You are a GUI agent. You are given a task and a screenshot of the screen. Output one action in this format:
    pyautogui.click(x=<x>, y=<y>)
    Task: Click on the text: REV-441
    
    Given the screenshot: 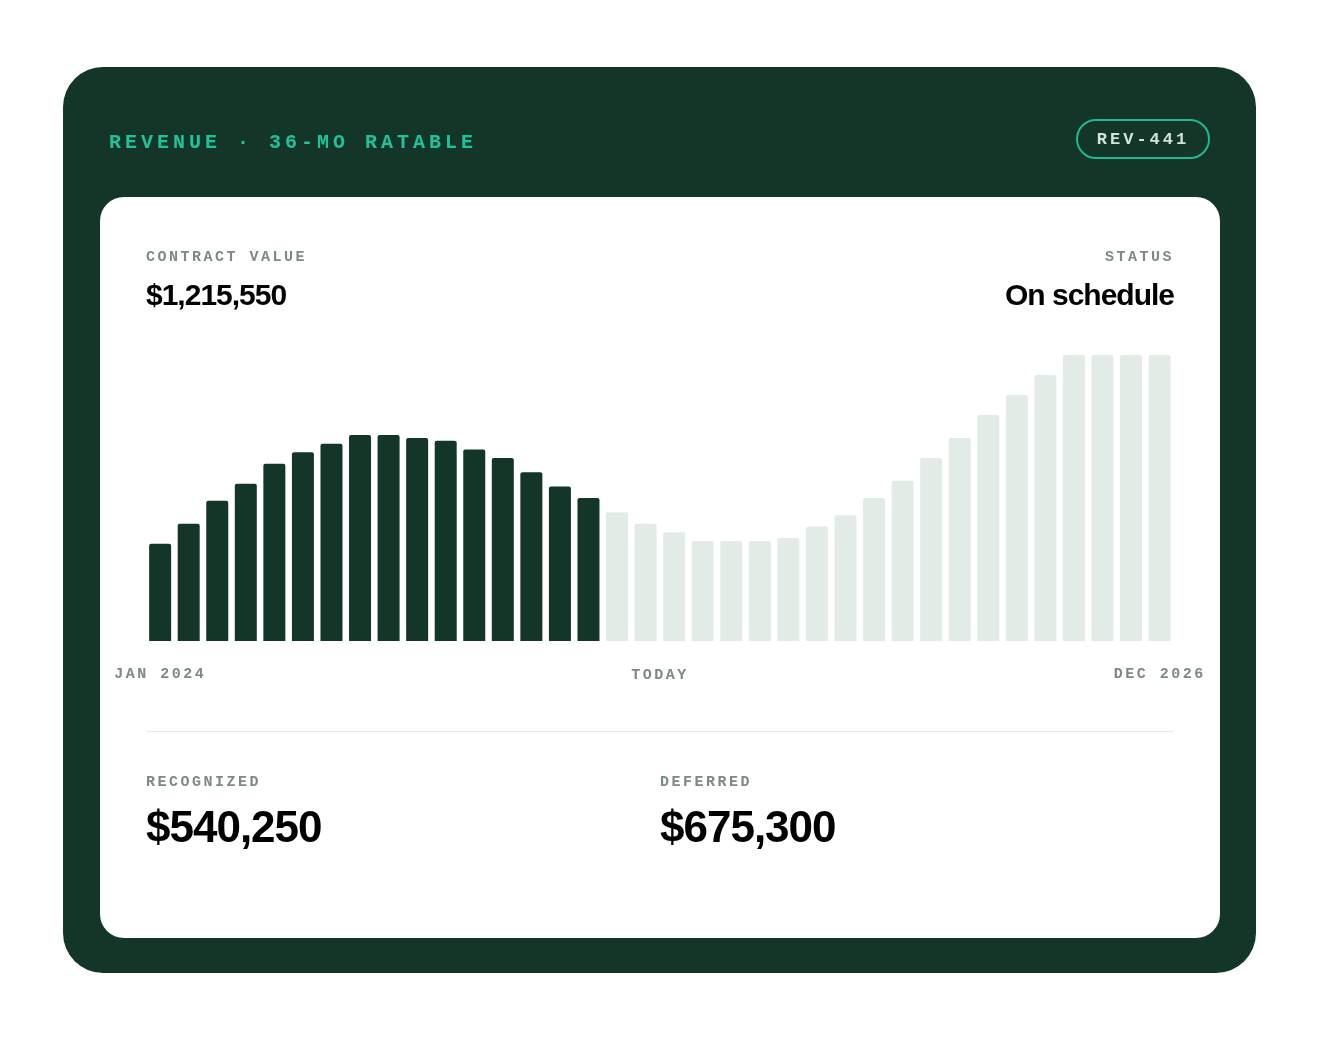 What is the action you would take?
    pyautogui.click(x=1143, y=139)
    